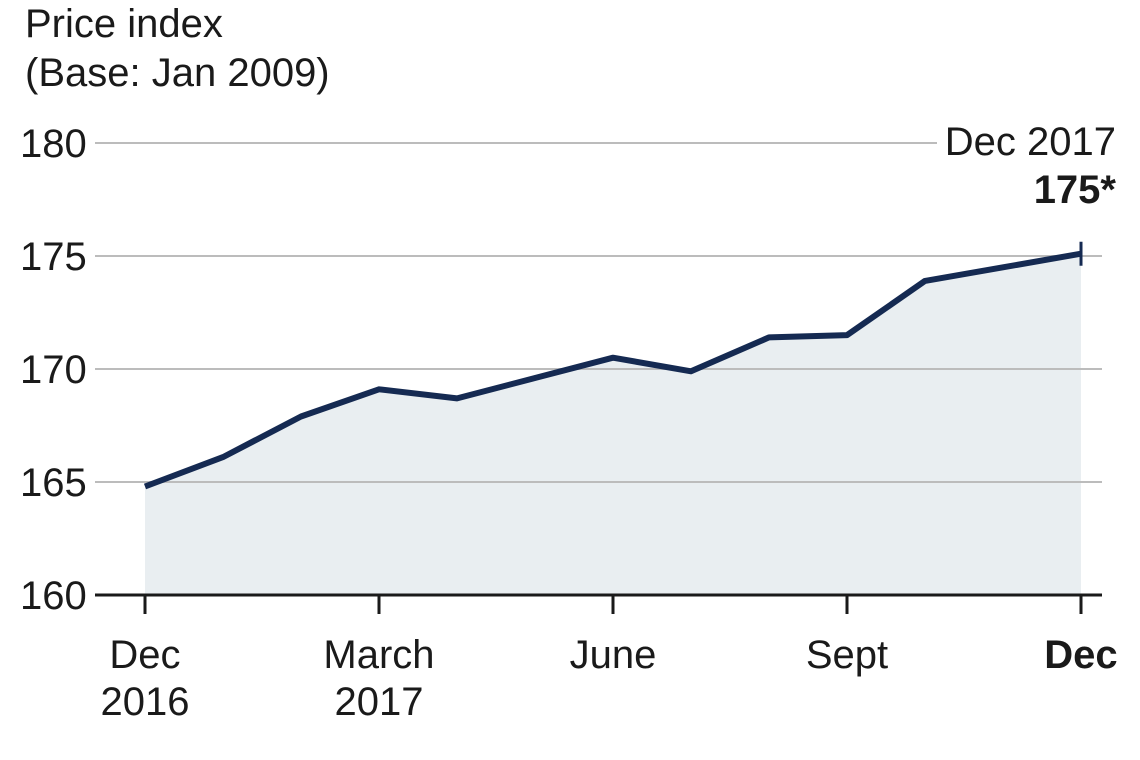 The width and height of the screenshot is (1140, 760). What do you see at coordinates (1026, 166) in the screenshot?
I see `endpoint-annotation: Dec 2017 175*` at bounding box center [1026, 166].